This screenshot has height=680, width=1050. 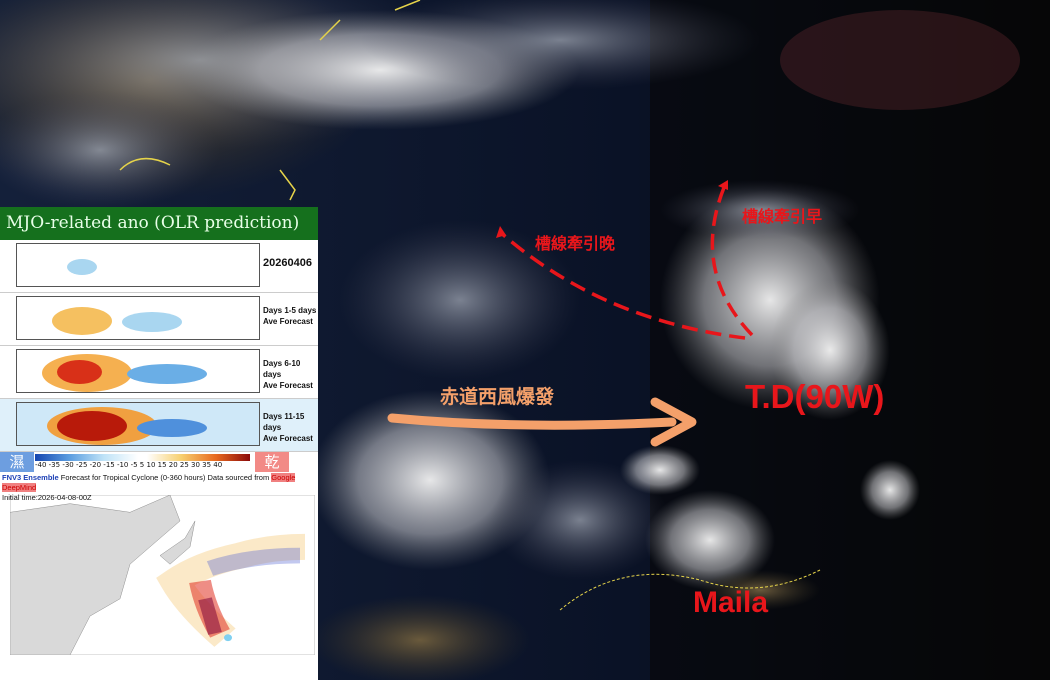 I want to click on trough-early-arrow, so click(x=732, y=260).